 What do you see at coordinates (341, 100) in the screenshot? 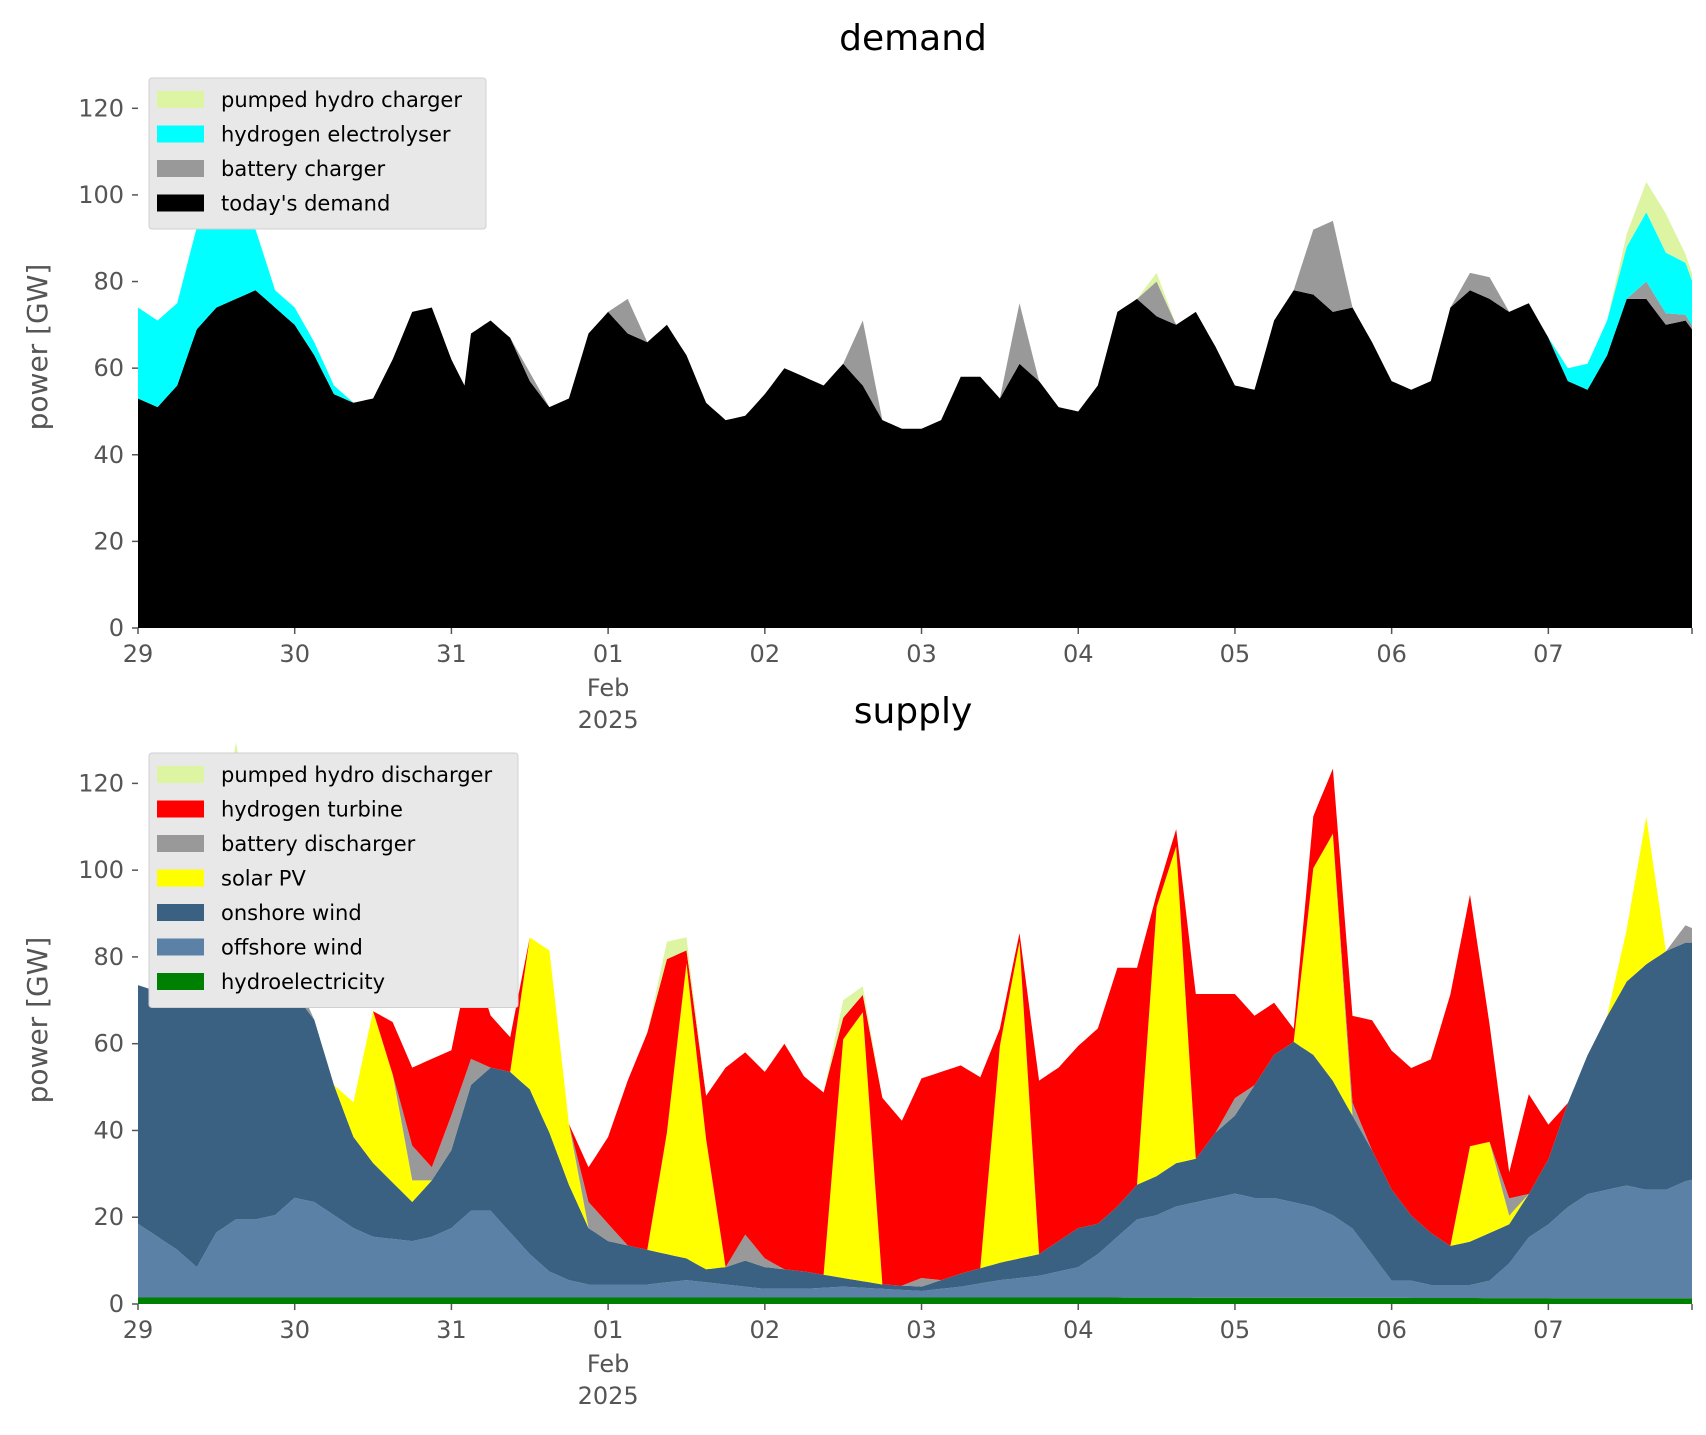
I see `legend-label-pumped-hydro-charger: pumped hydro charger` at bounding box center [341, 100].